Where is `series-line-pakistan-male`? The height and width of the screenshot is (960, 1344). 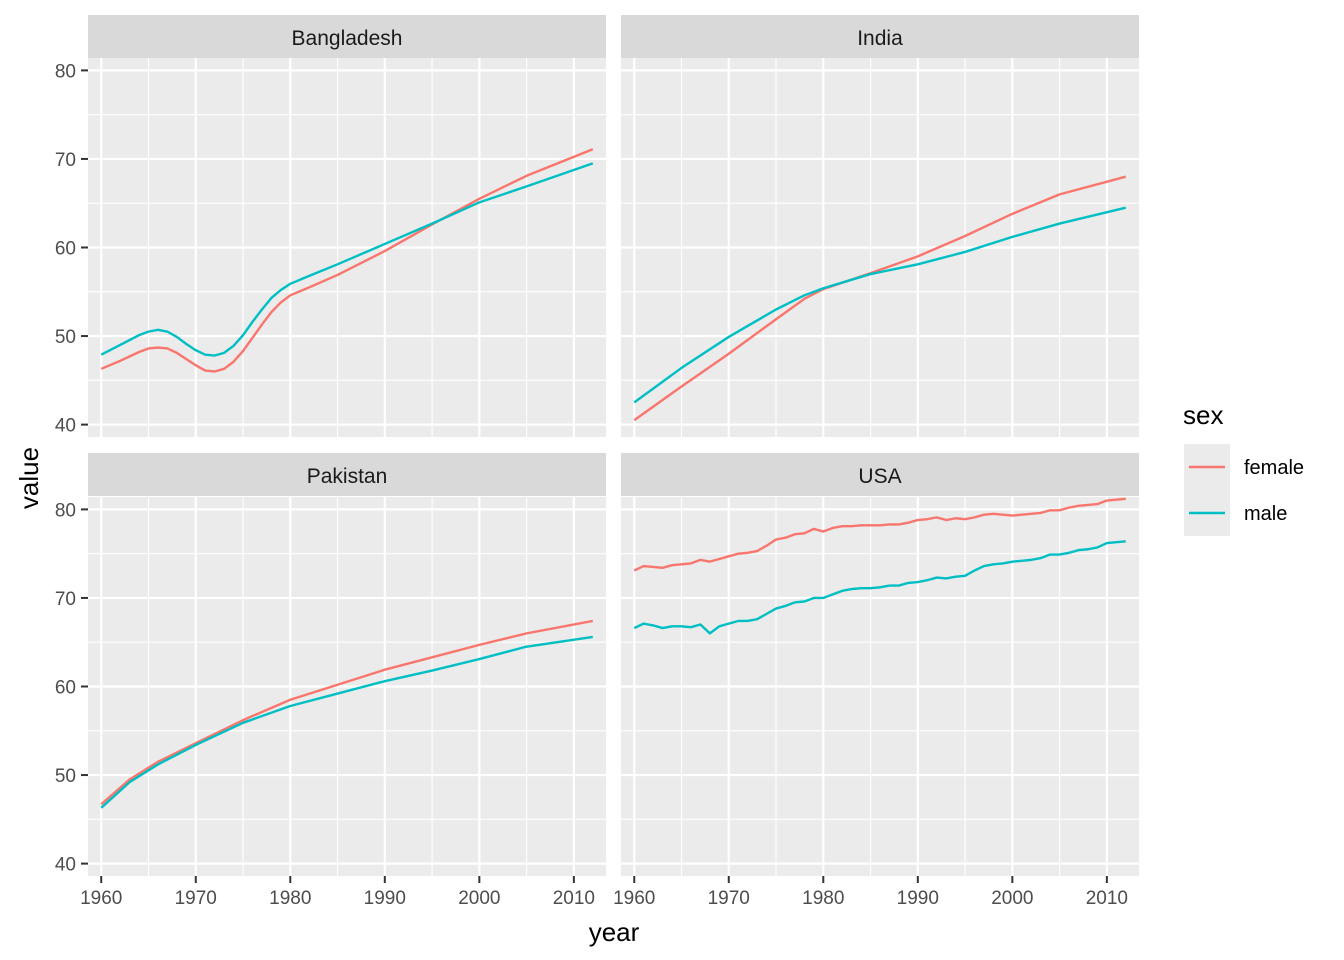 series-line-pakistan-male is located at coordinates (346, 722).